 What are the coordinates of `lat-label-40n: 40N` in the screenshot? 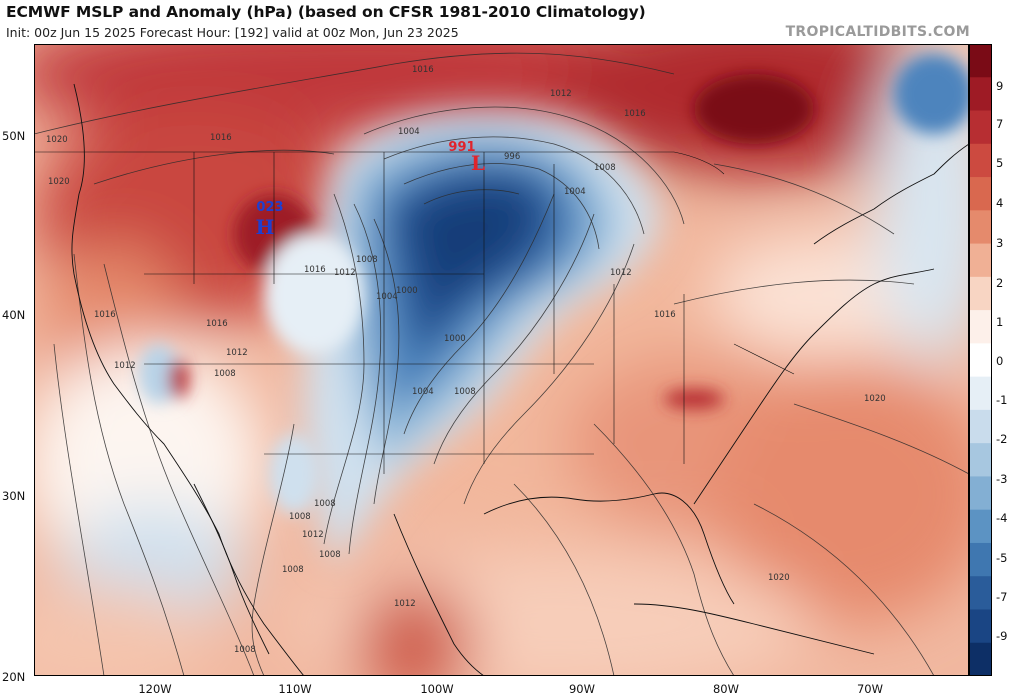 It's located at (14, 315).